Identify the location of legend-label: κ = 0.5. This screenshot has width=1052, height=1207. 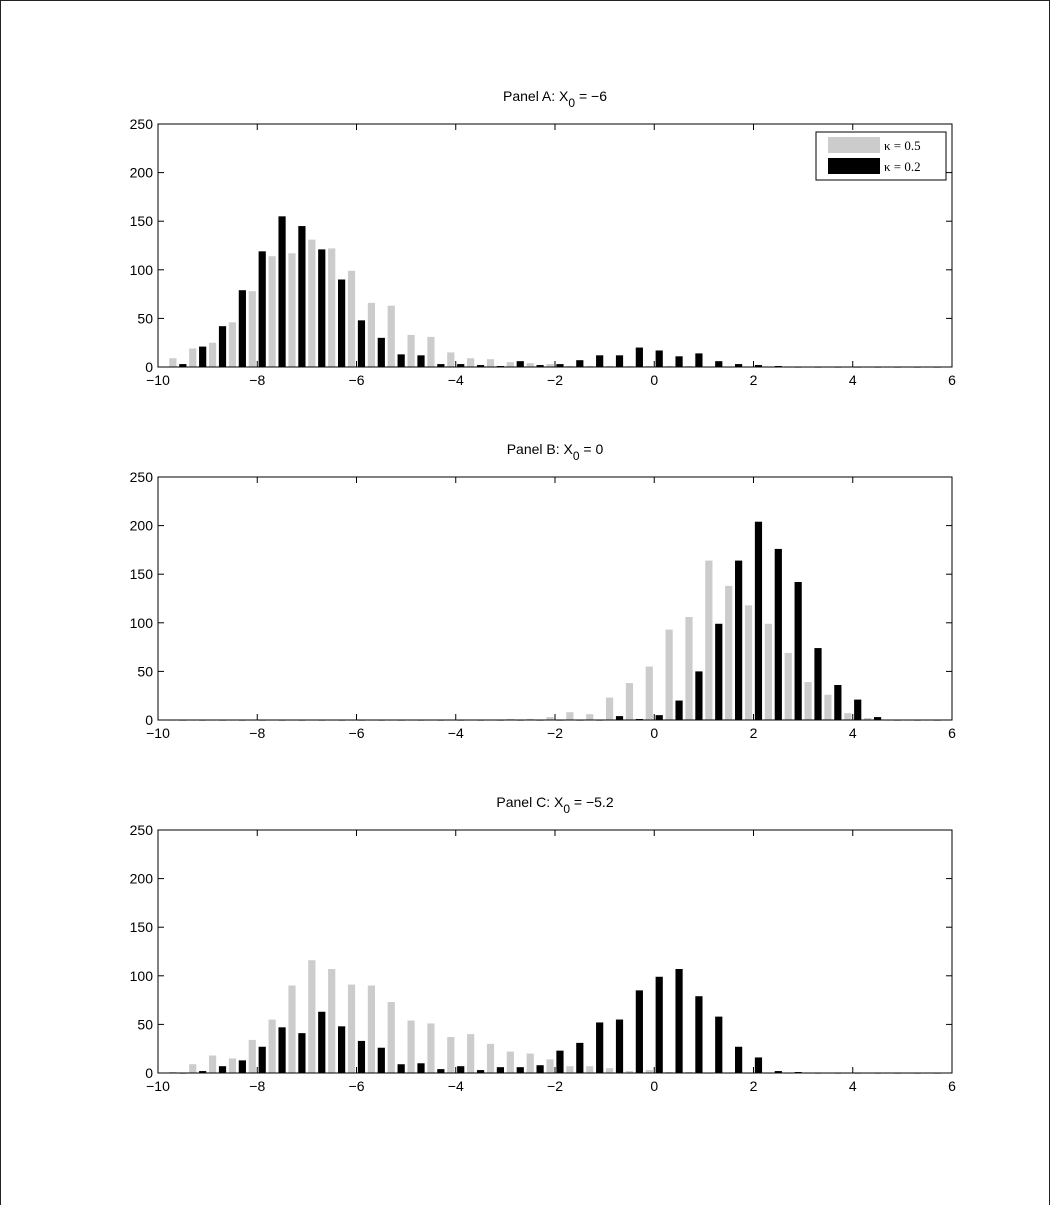
(902, 145).